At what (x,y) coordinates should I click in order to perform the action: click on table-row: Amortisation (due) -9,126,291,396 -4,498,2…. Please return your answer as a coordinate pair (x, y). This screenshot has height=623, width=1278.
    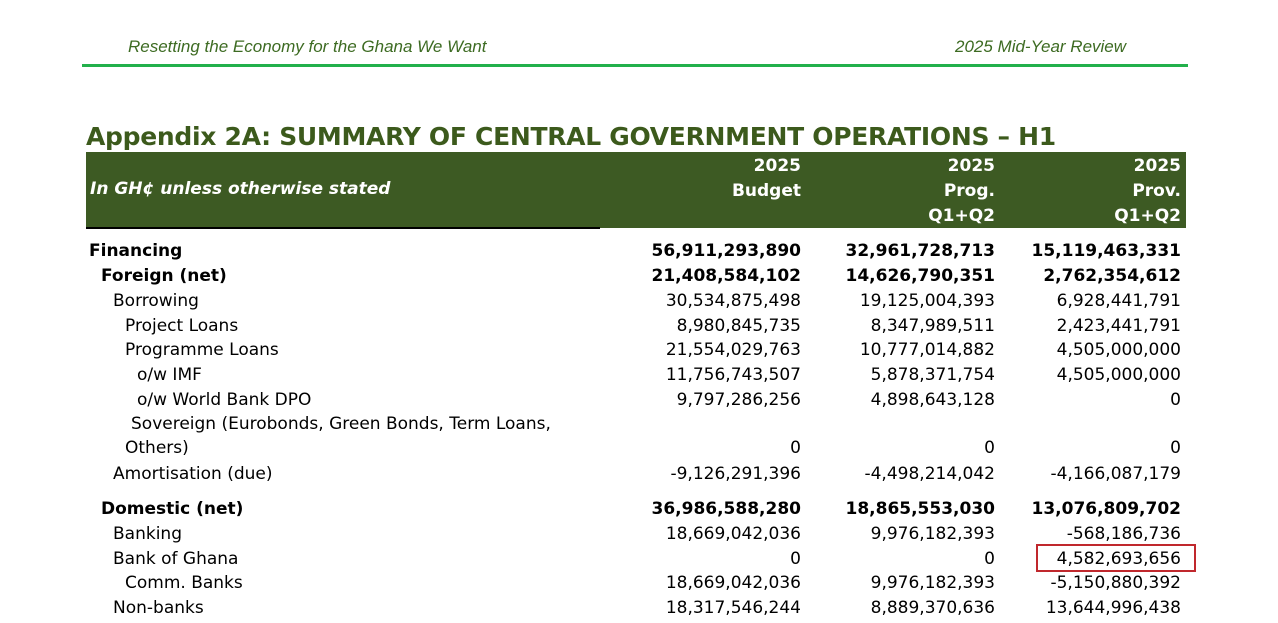
    Looking at the image, I should click on (639, 474).